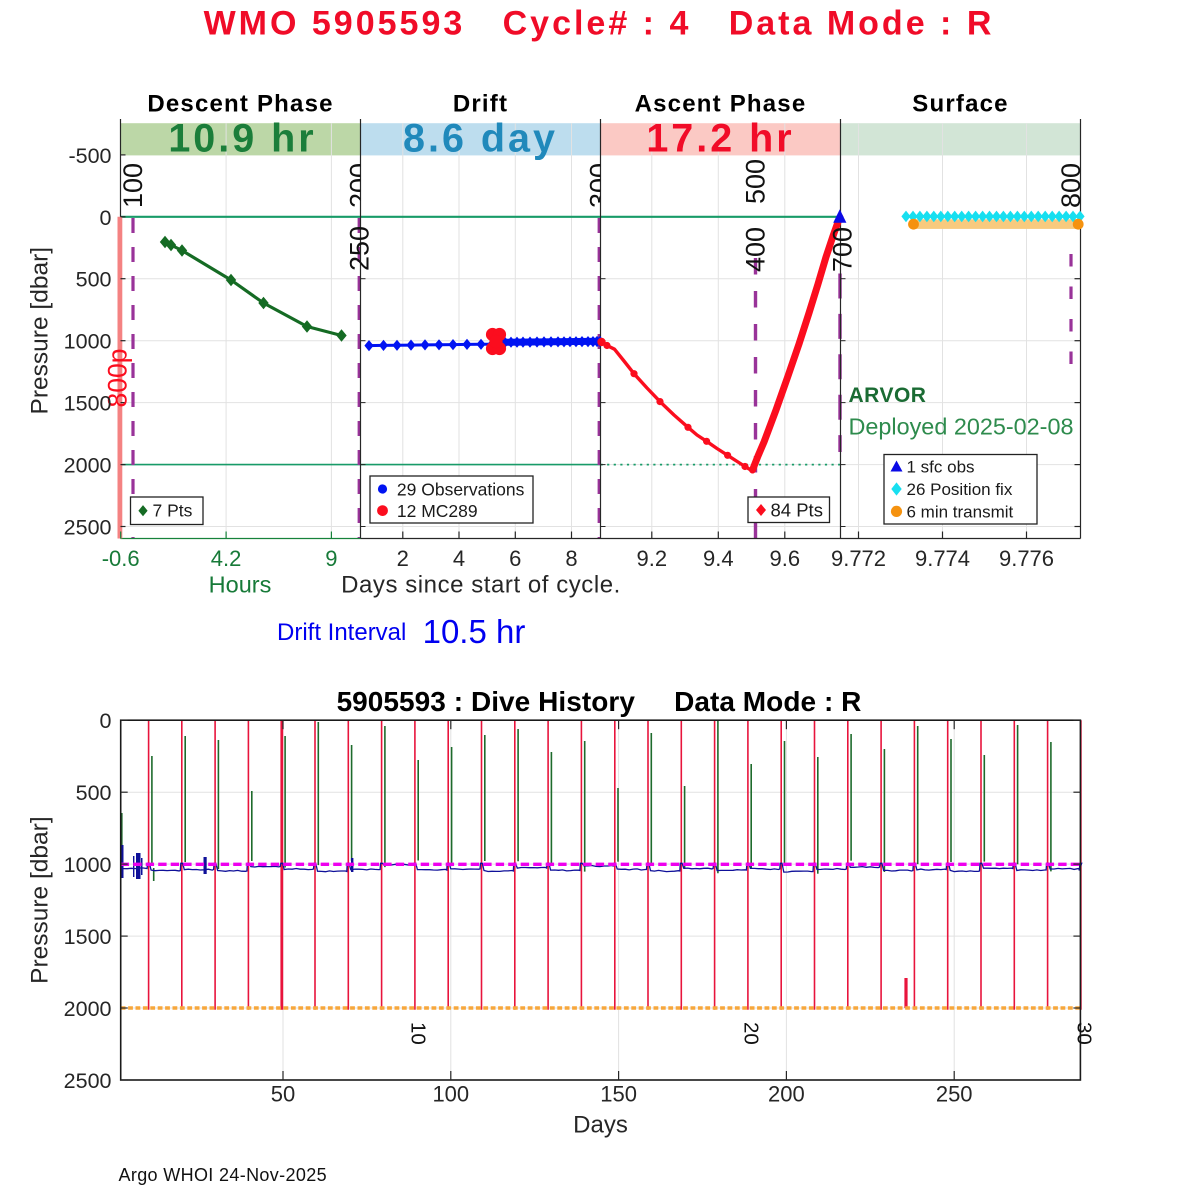 This screenshot has width=1200, height=1200. What do you see at coordinates (223, 1175) in the screenshot?
I see `svg-text: Argo WHOI 24-Nov-2025` at bounding box center [223, 1175].